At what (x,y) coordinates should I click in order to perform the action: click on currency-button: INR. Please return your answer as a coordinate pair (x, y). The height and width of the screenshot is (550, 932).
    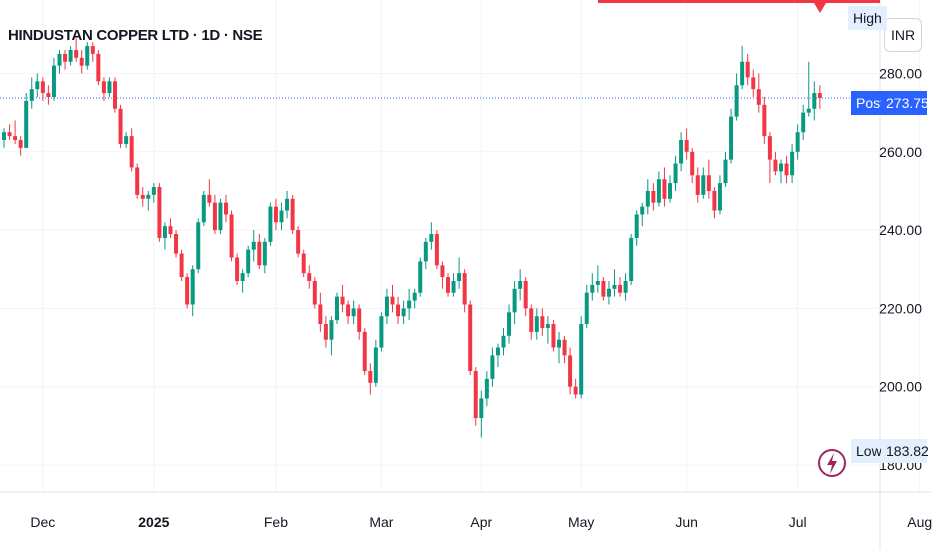
    Looking at the image, I should click on (903, 35).